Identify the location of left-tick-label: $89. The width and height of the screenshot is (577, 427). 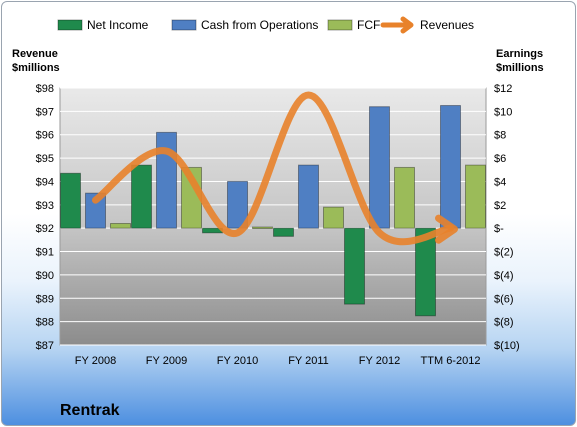
(45, 299).